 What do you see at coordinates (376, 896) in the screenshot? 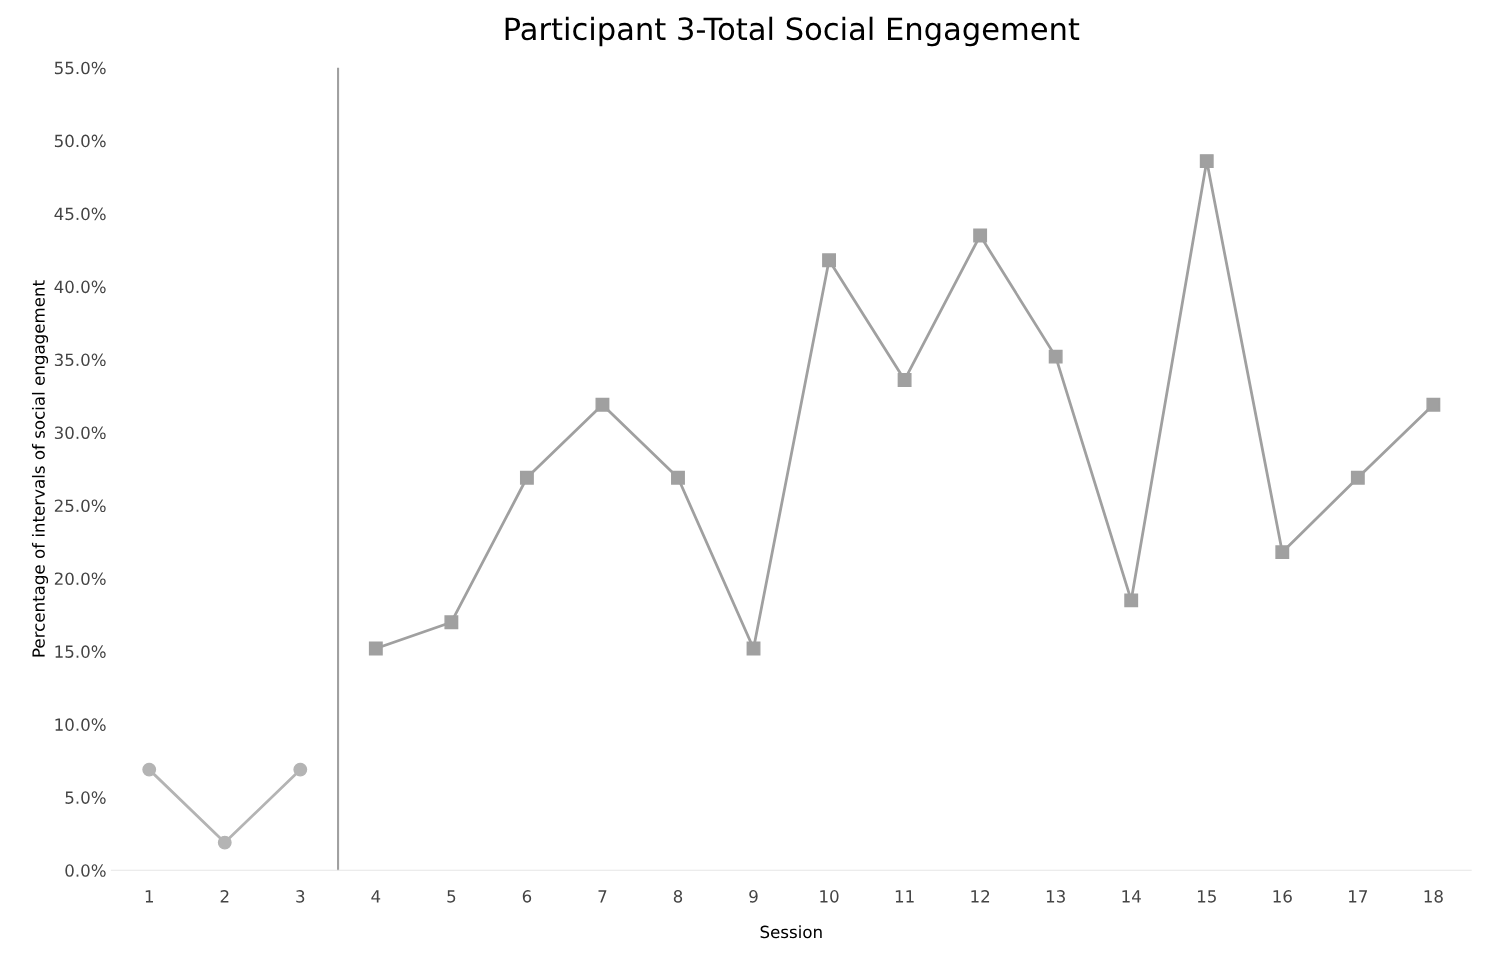
I see `x-tick-label: 4` at bounding box center [376, 896].